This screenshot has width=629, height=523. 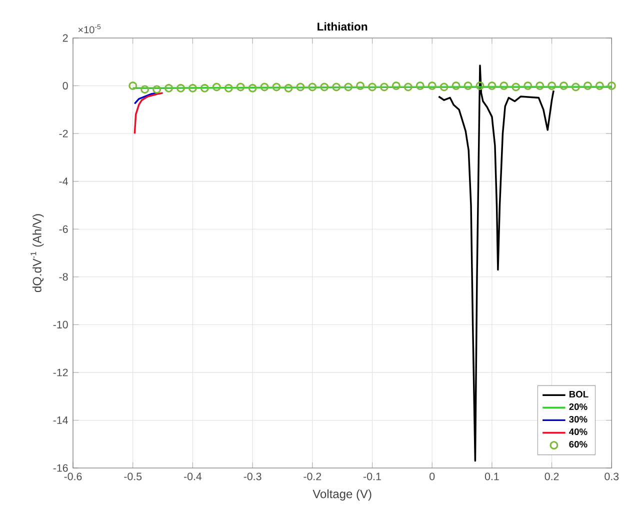 What do you see at coordinates (60, 372) in the screenshot?
I see `y-tick-label: -12` at bounding box center [60, 372].